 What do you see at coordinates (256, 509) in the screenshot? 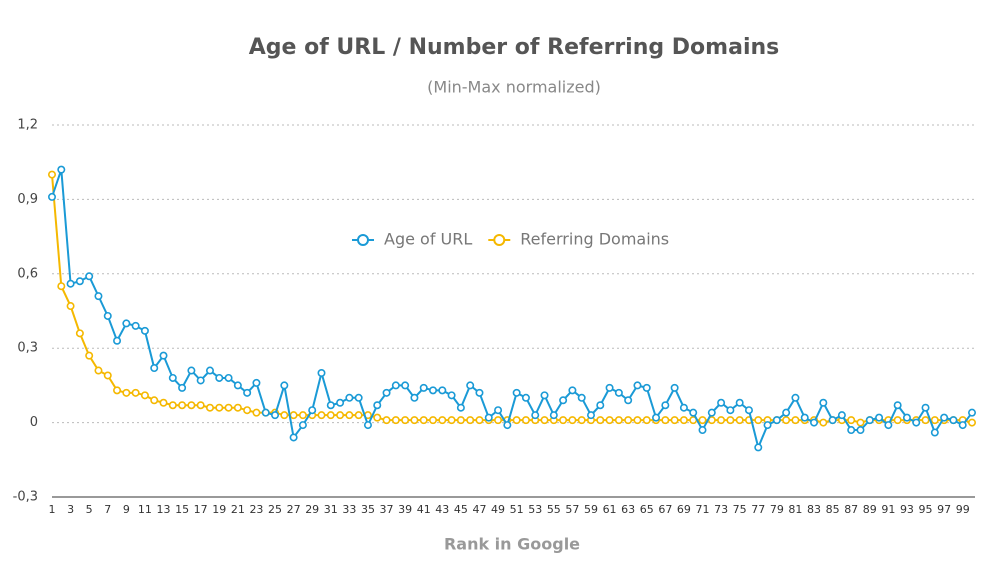
I see `x-tick-label: 23` at bounding box center [256, 509].